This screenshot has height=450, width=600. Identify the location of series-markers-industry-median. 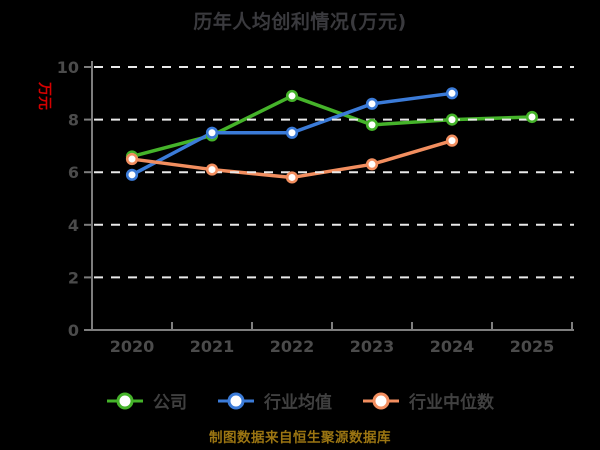
(292, 159).